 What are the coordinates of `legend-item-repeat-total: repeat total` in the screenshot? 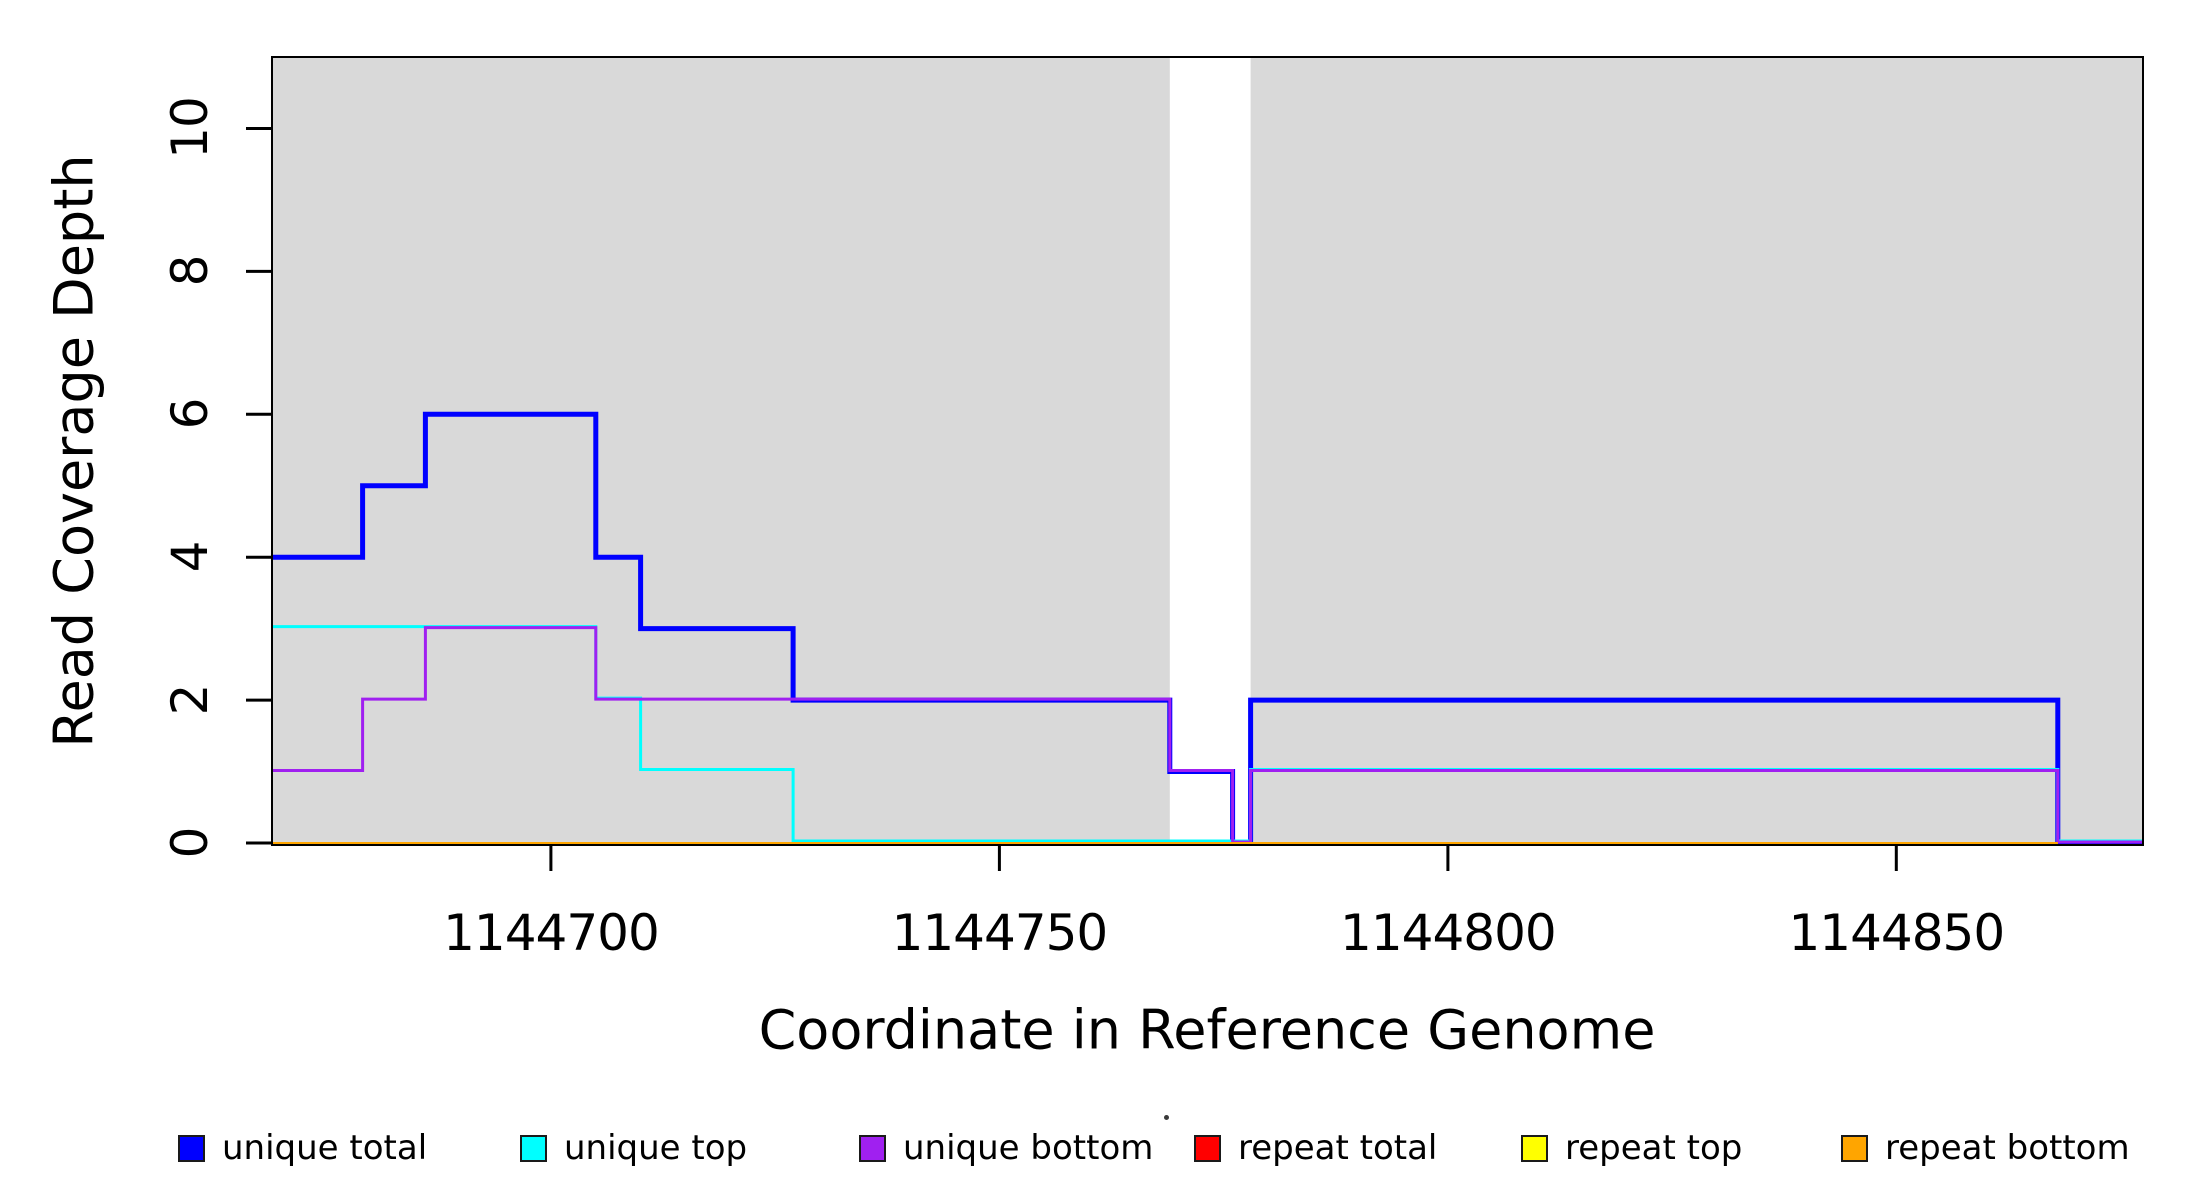 It's located at (1316, 1148).